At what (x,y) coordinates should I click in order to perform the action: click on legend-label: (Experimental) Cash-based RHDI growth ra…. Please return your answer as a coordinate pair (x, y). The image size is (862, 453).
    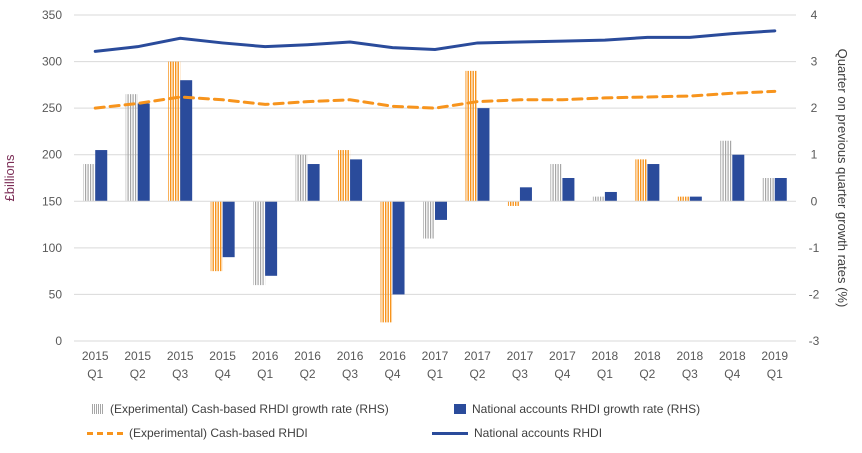
    Looking at the image, I should click on (249, 409).